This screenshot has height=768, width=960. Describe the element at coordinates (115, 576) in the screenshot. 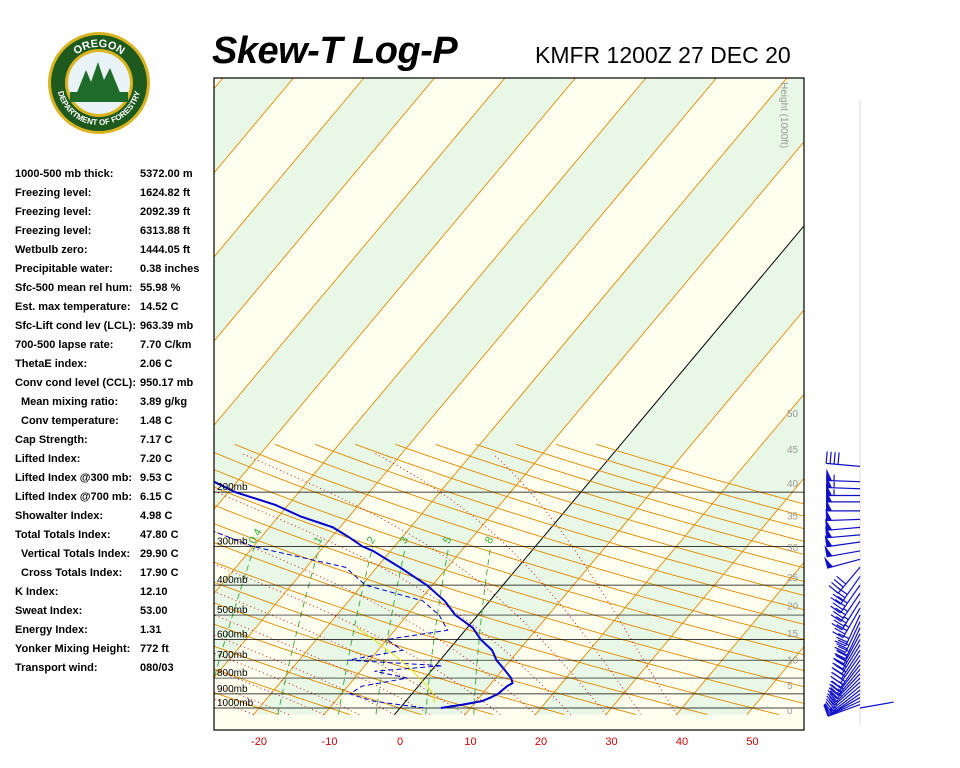

I see `index-row: Cross Totals Index: 17.90 C` at that location.